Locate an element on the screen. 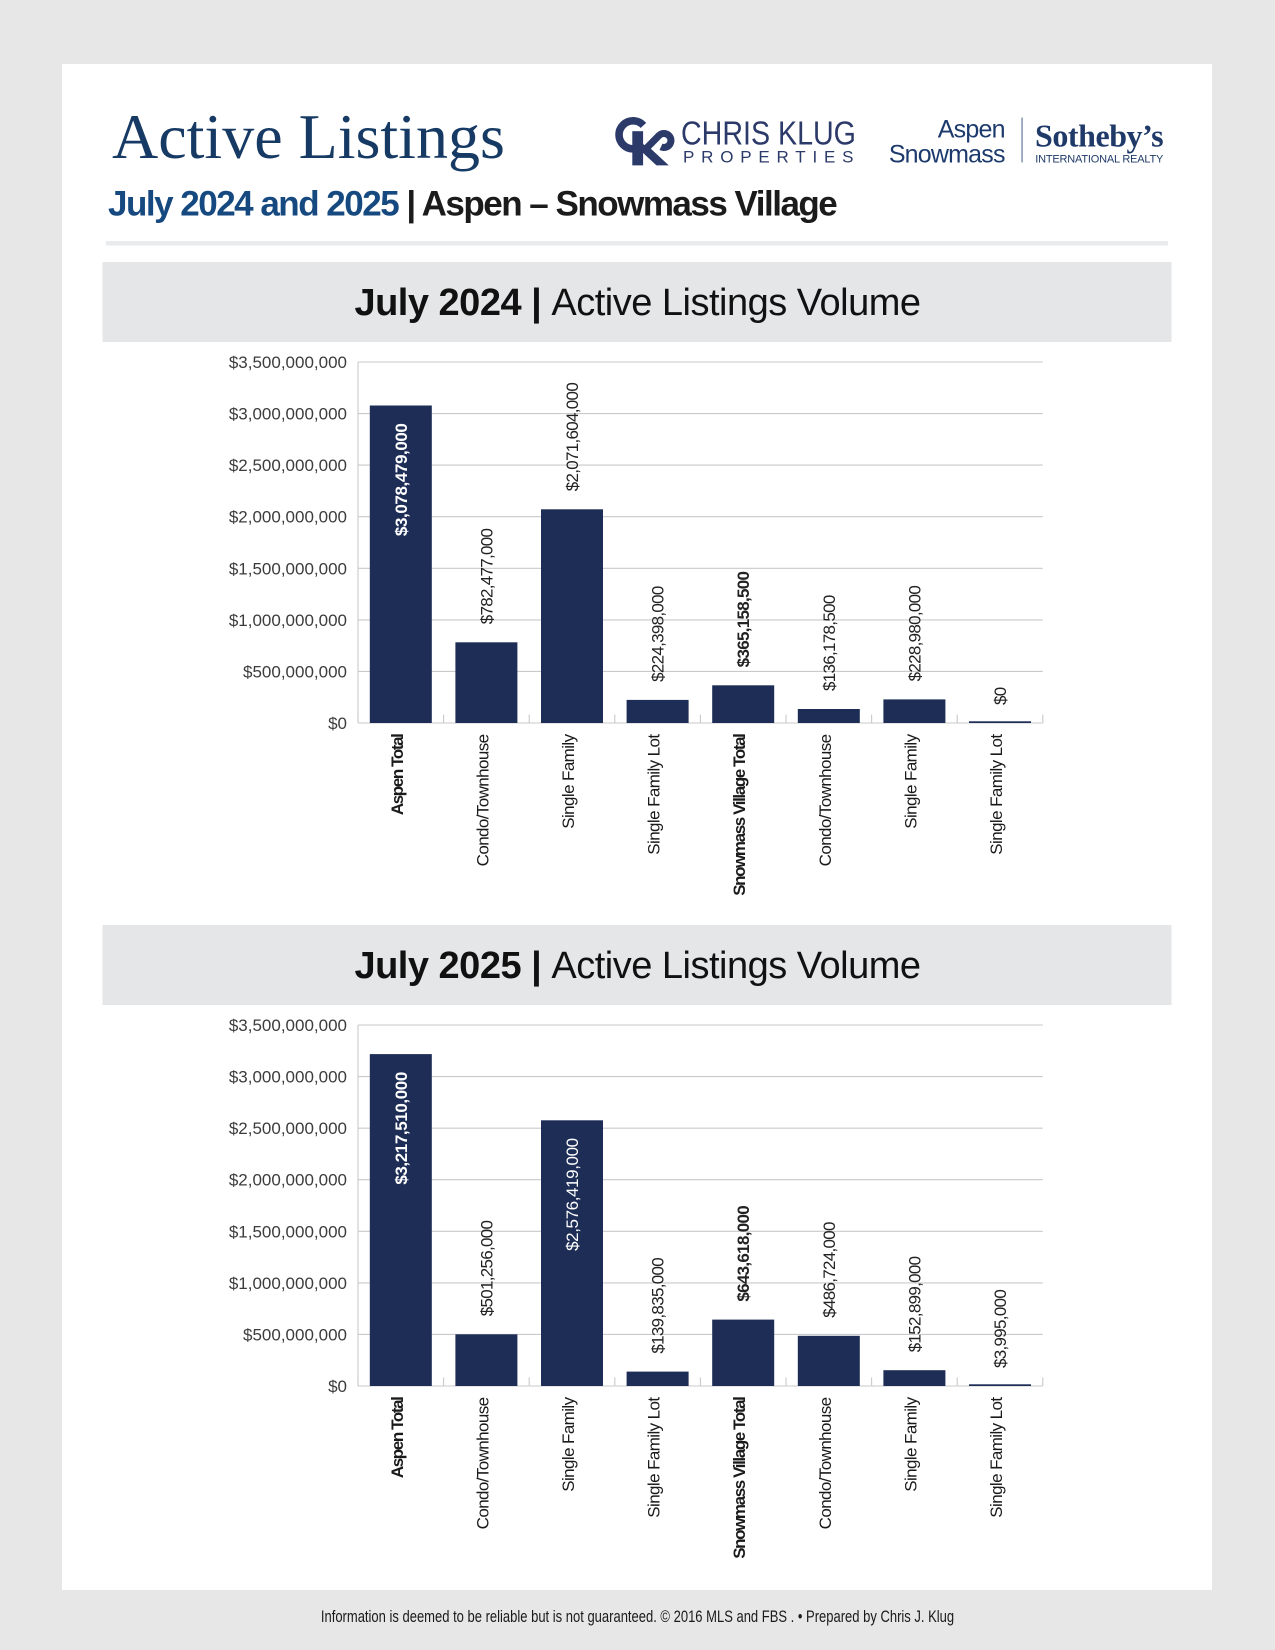  svg-text: $643,618,000 is located at coordinates (743, 1254).